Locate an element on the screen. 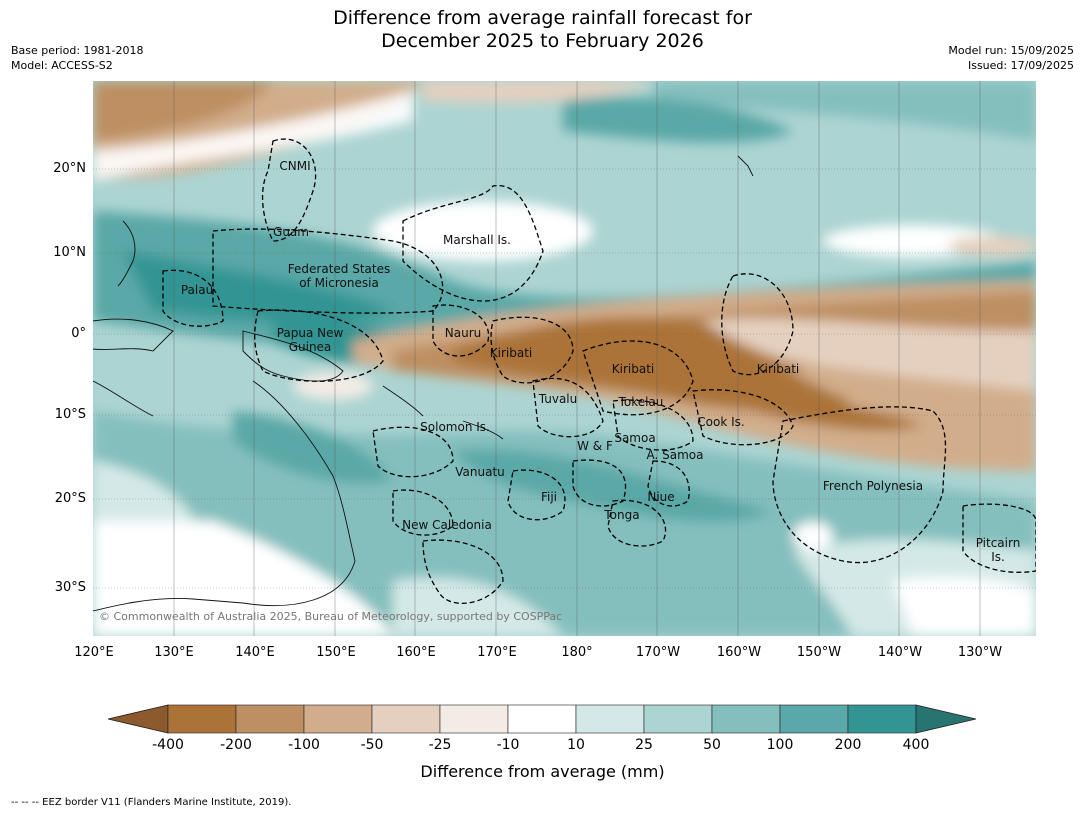  label-wallis-futuna: W & F is located at coordinates (595, 446).